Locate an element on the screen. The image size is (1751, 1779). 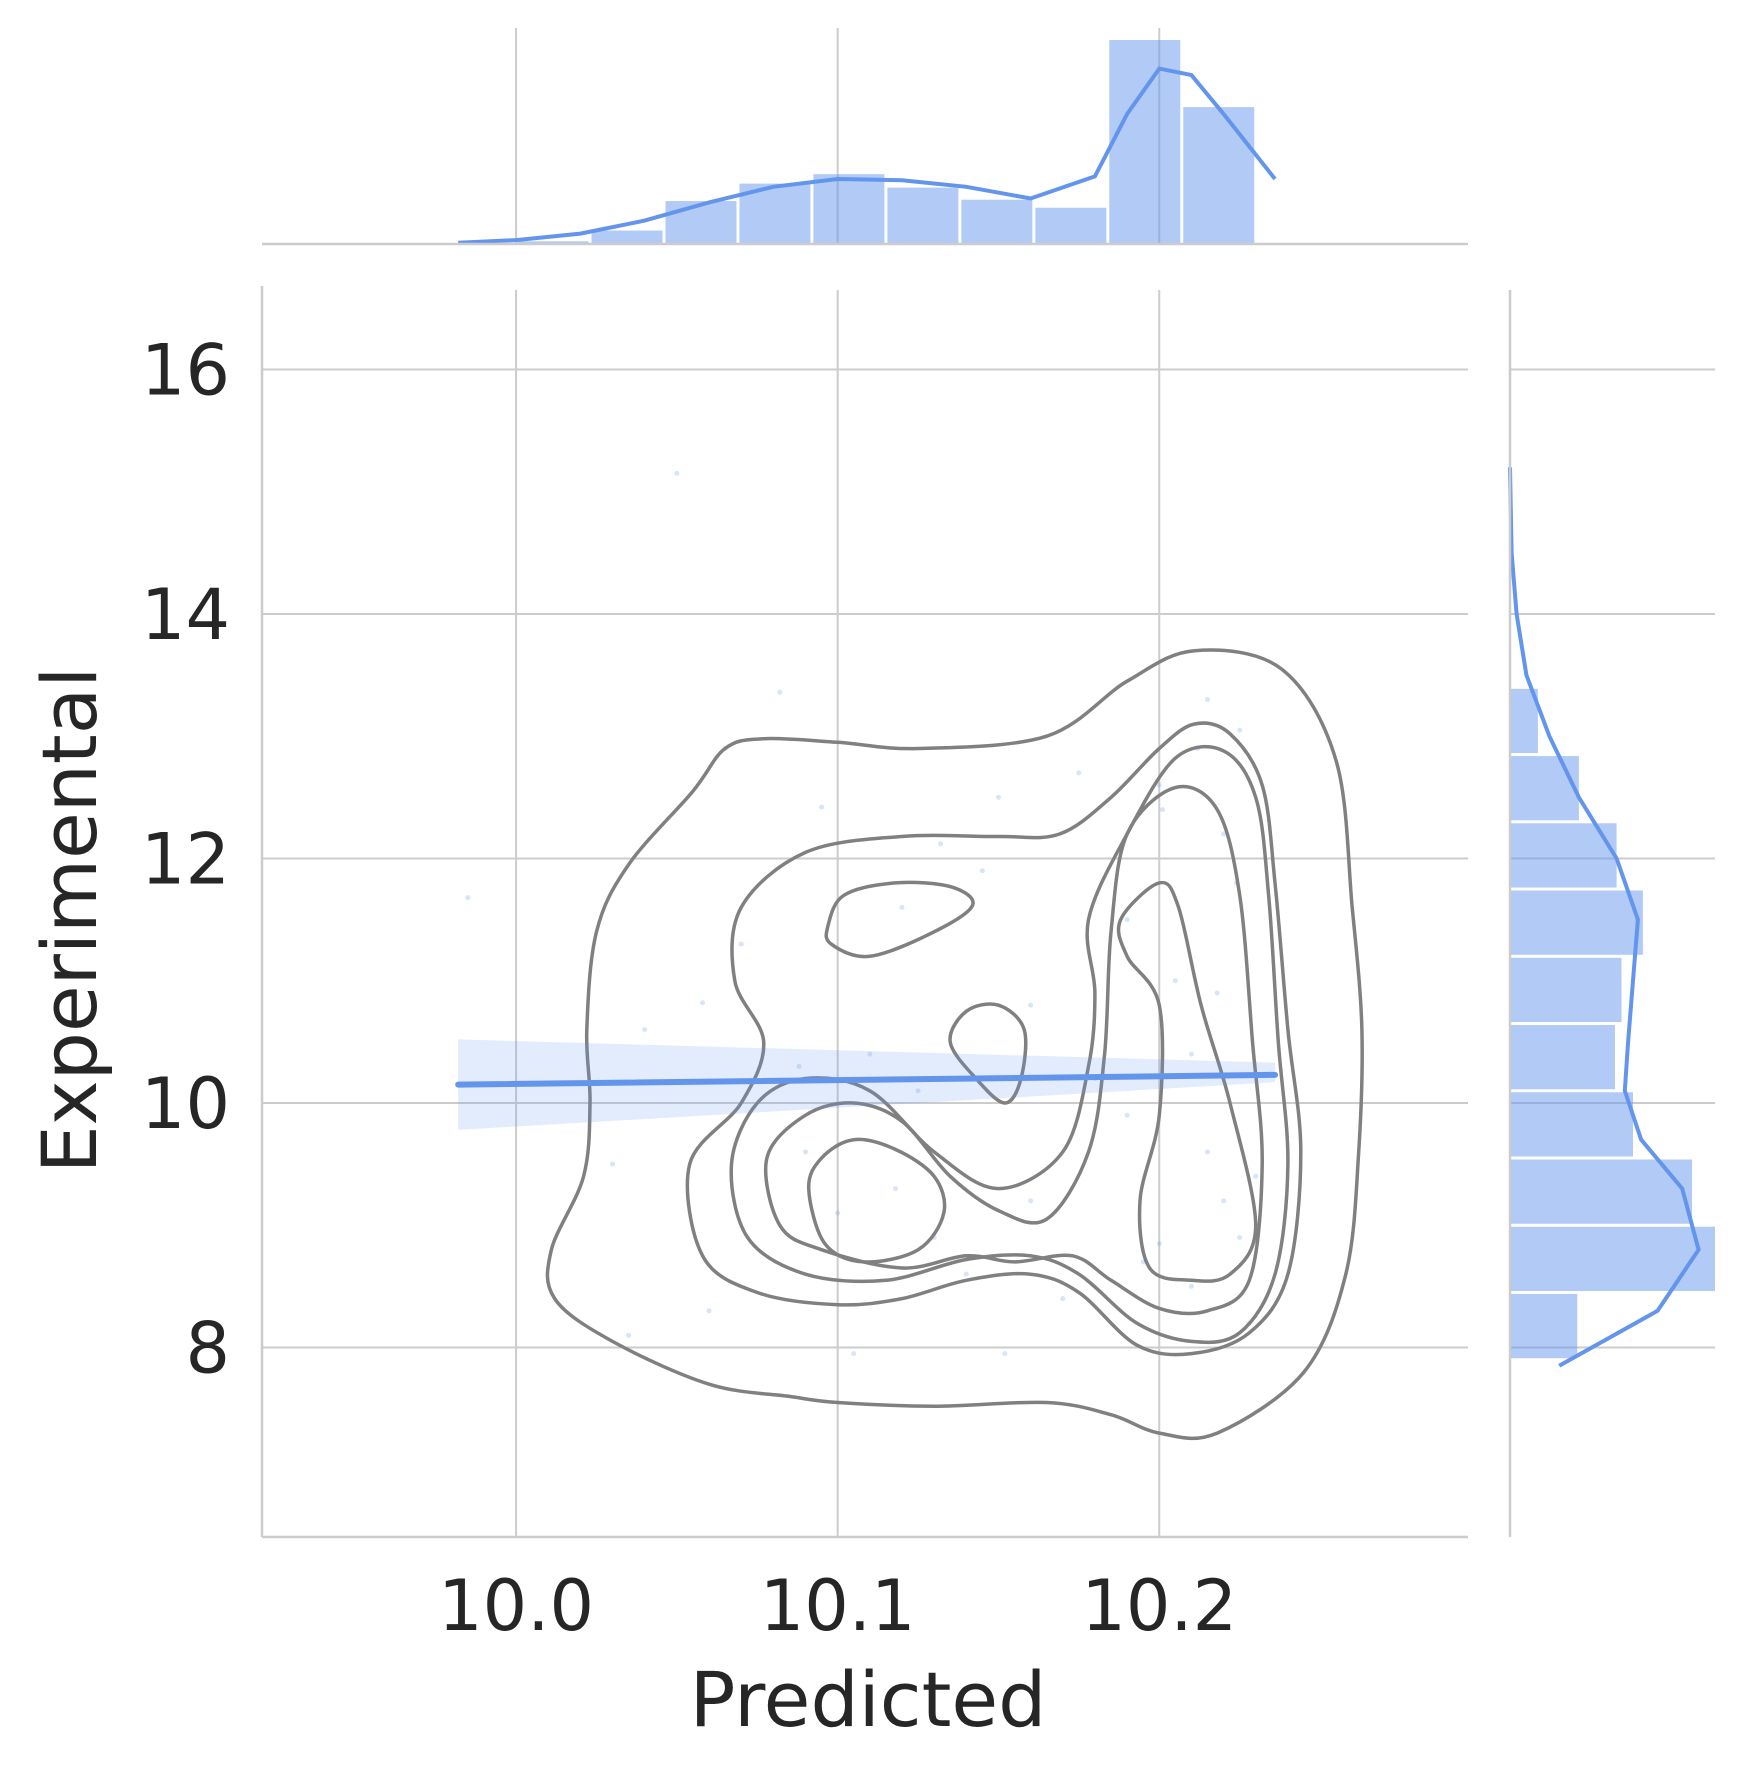
regression-confidence-band is located at coordinates (867, 1084).